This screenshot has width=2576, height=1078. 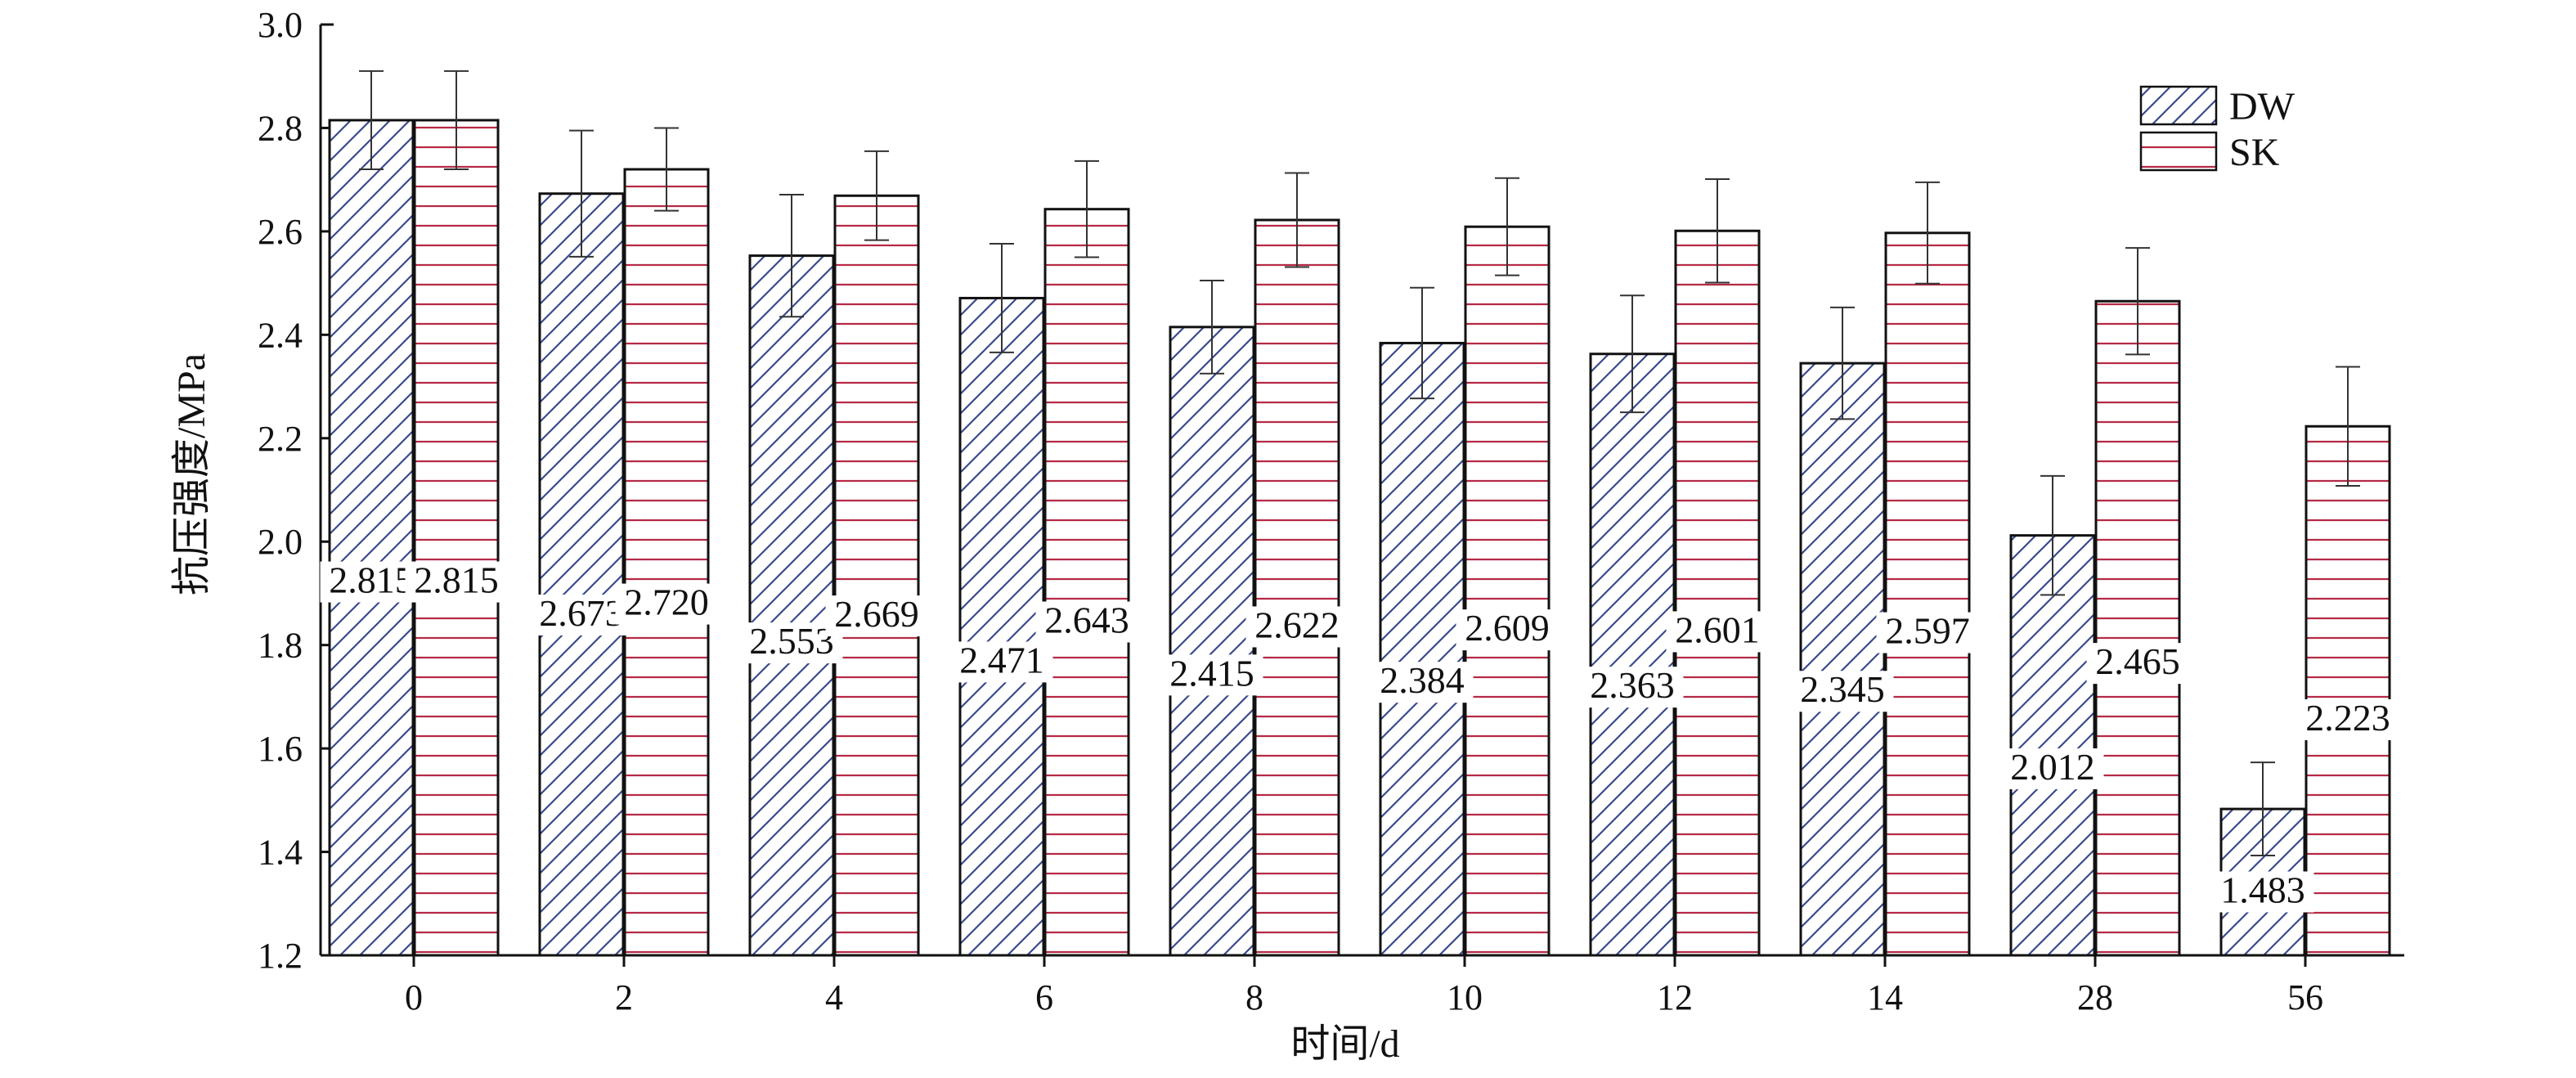 I want to click on x-tick-label: 2, so click(x=624, y=997).